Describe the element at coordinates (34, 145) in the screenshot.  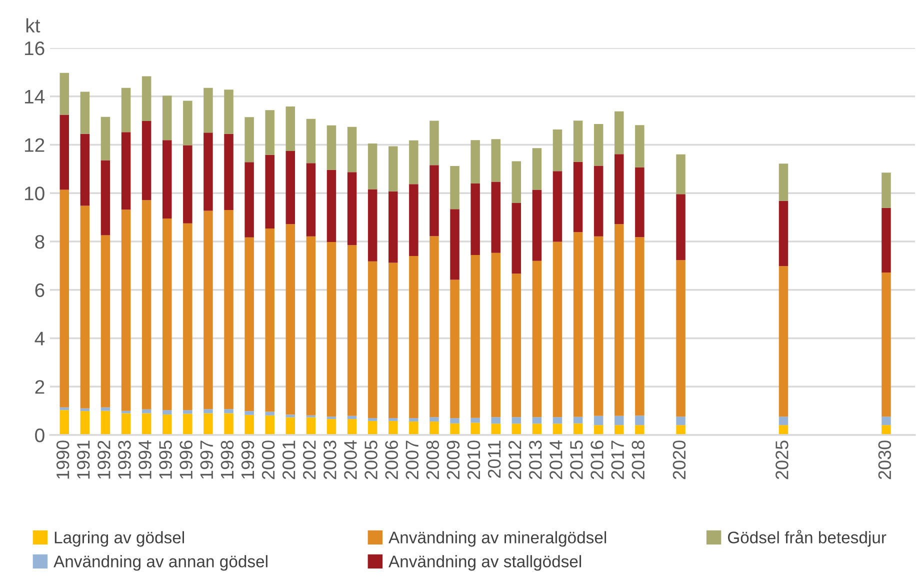
I see `y-tick-label: 12` at that location.